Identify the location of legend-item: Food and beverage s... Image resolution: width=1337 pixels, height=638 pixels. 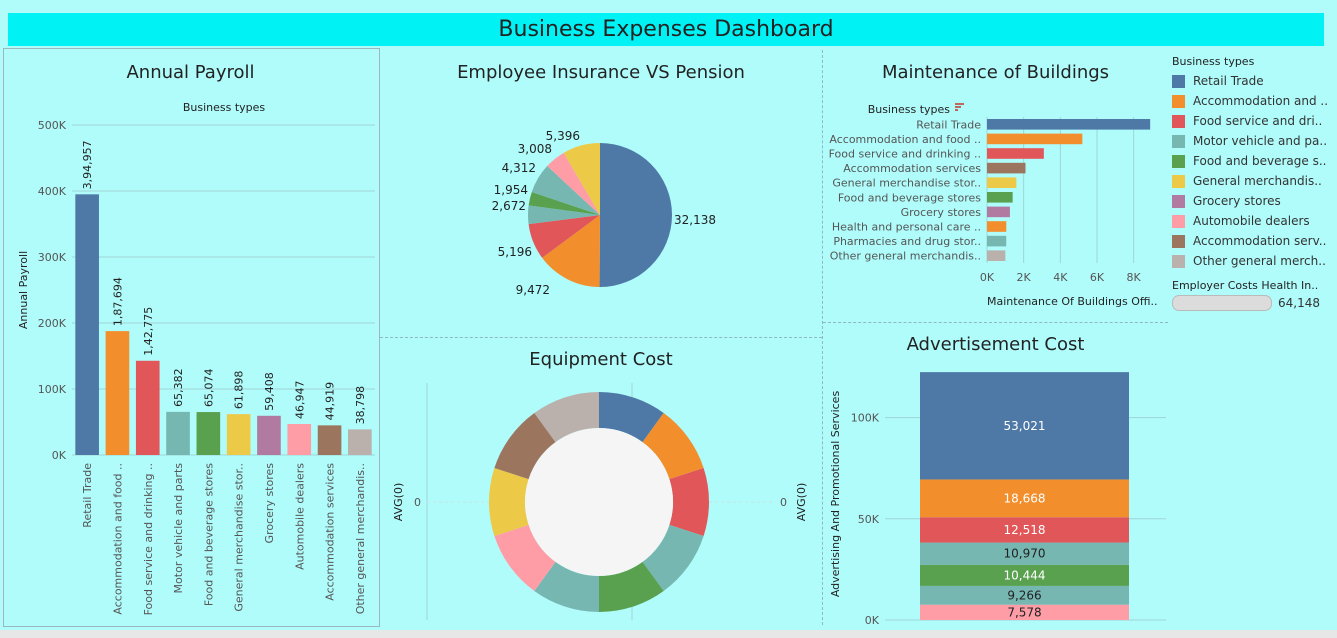
(1252, 161).